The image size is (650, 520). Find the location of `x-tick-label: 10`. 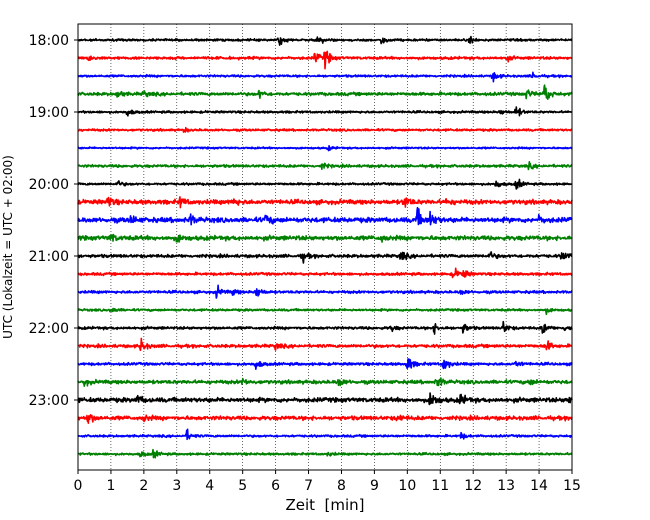

x-tick-label: 10 is located at coordinates (407, 486).